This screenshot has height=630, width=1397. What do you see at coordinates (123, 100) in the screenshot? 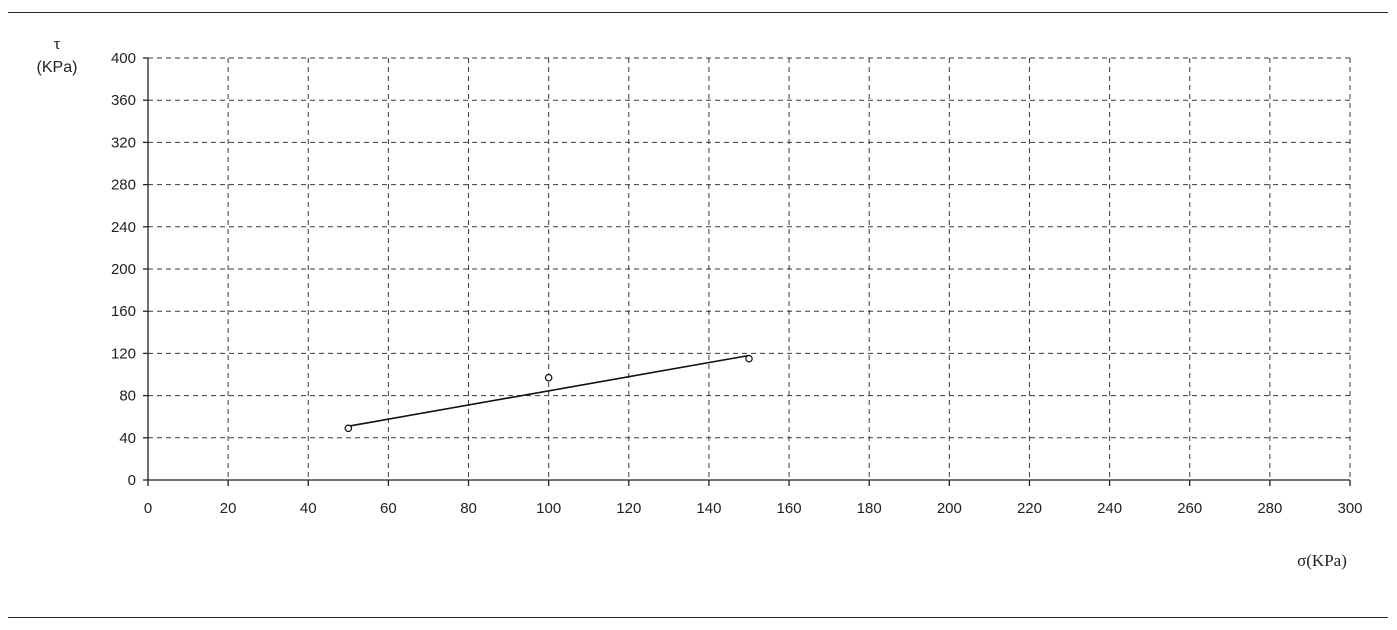
I see `y-tick-label: 360` at bounding box center [123, 100].